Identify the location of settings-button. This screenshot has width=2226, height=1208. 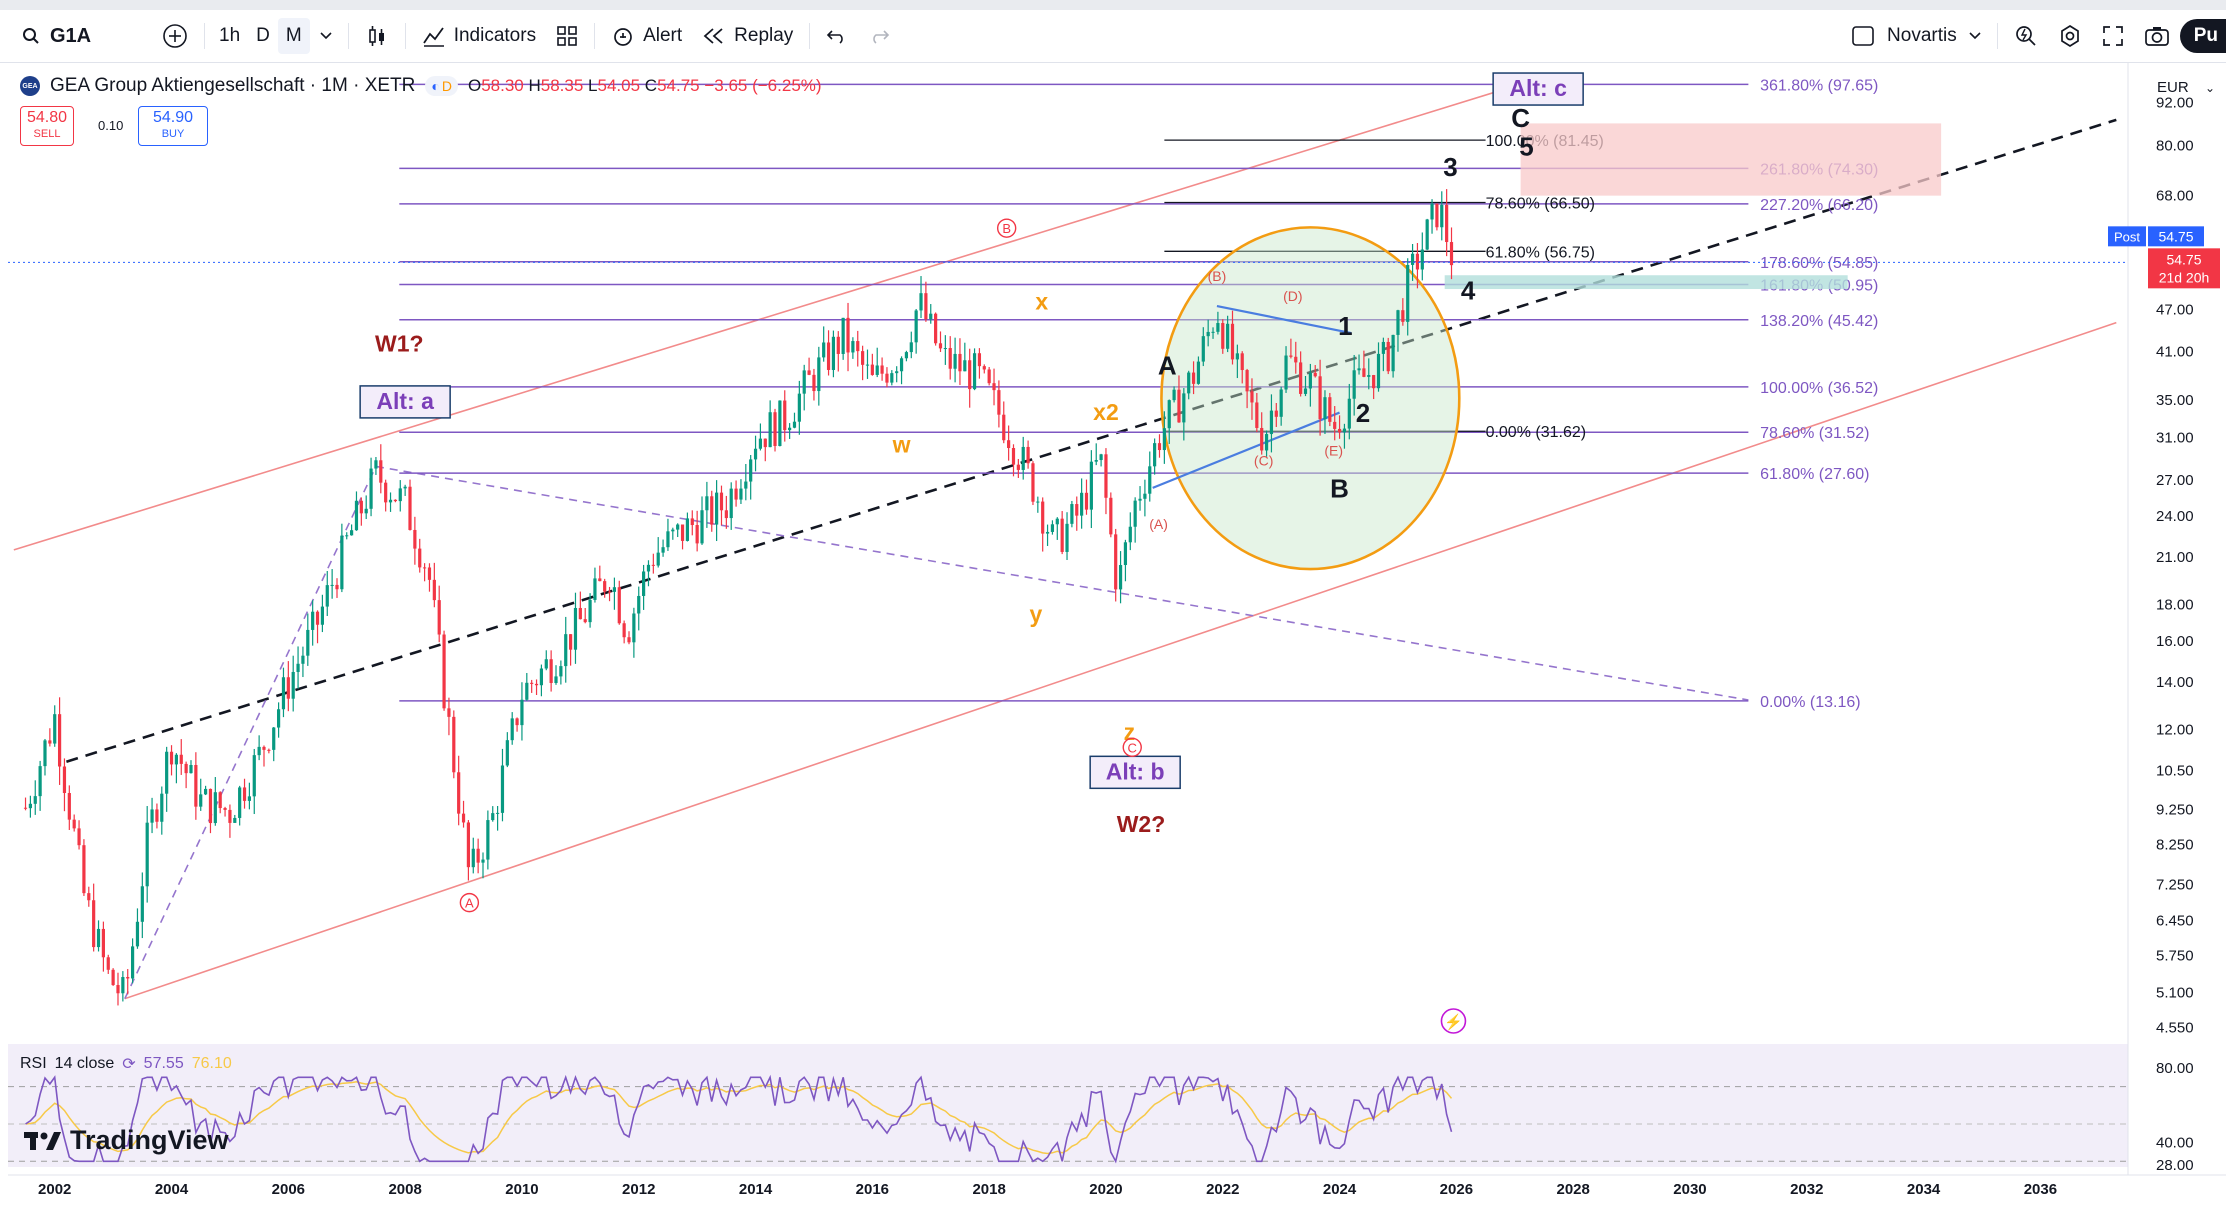
(2070, 36).